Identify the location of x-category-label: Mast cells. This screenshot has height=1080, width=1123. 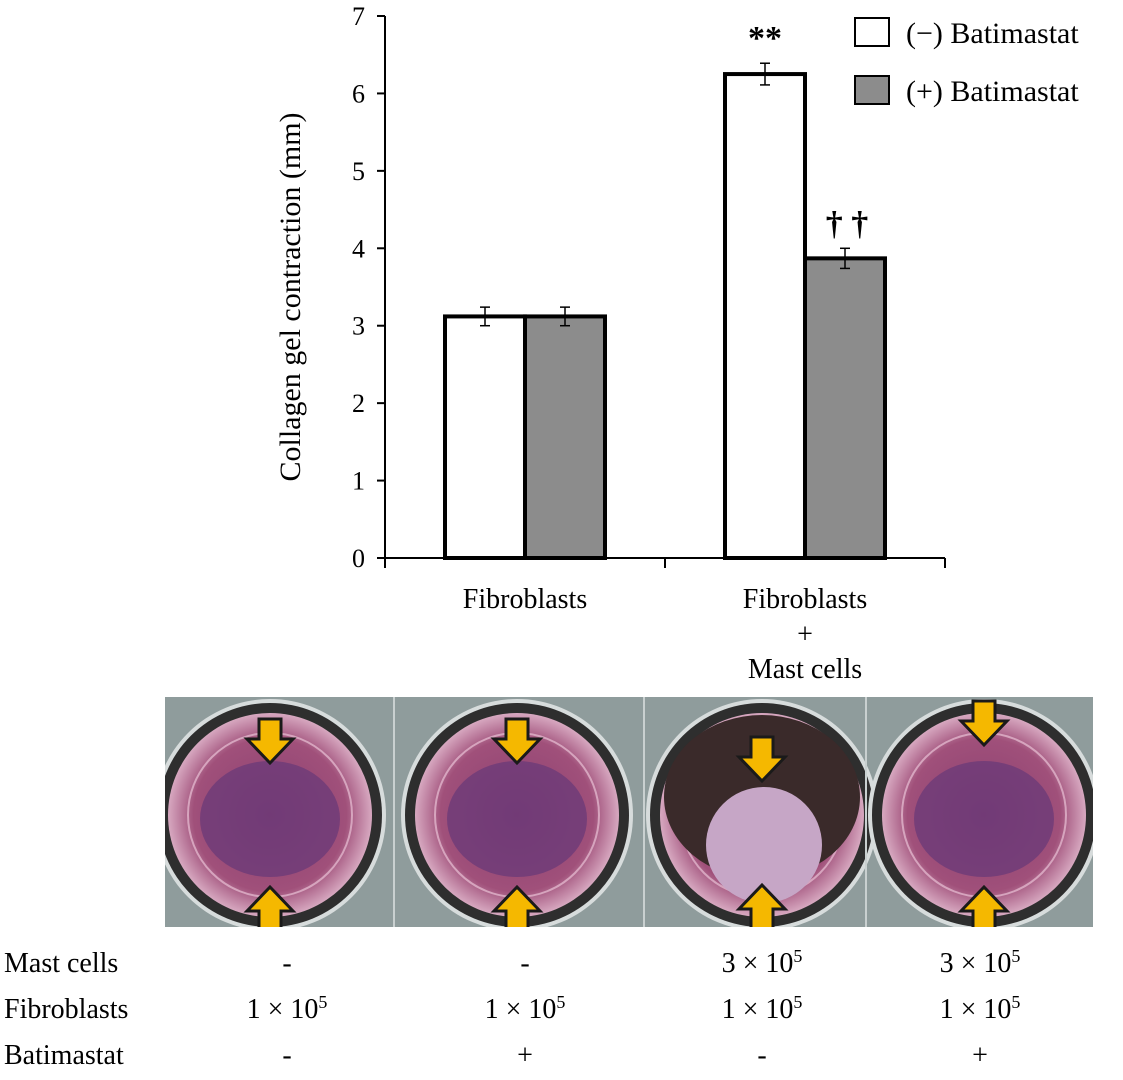
(805, 669).